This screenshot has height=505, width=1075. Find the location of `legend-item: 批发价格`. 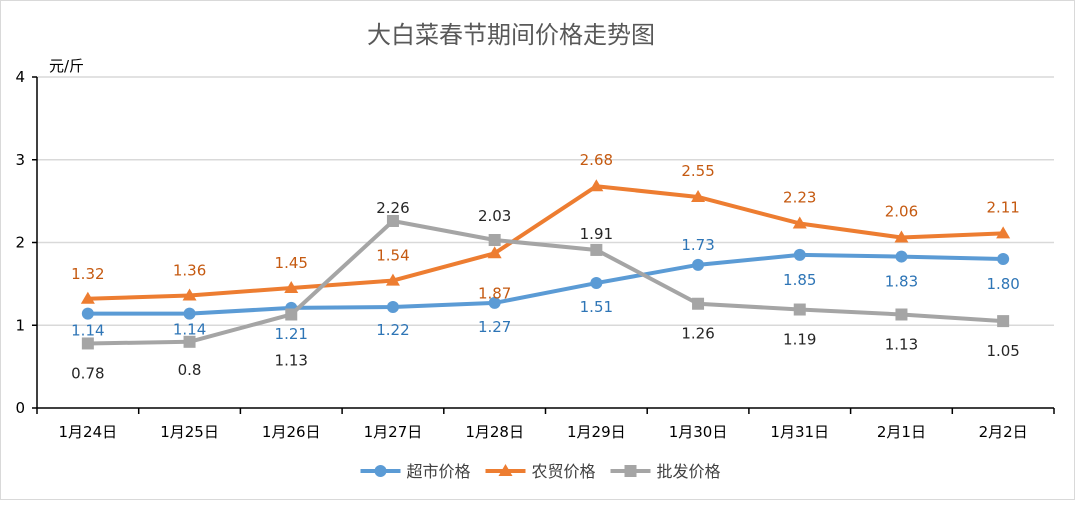

legend-item: 批发价格 is located at coordinates (665, 471).